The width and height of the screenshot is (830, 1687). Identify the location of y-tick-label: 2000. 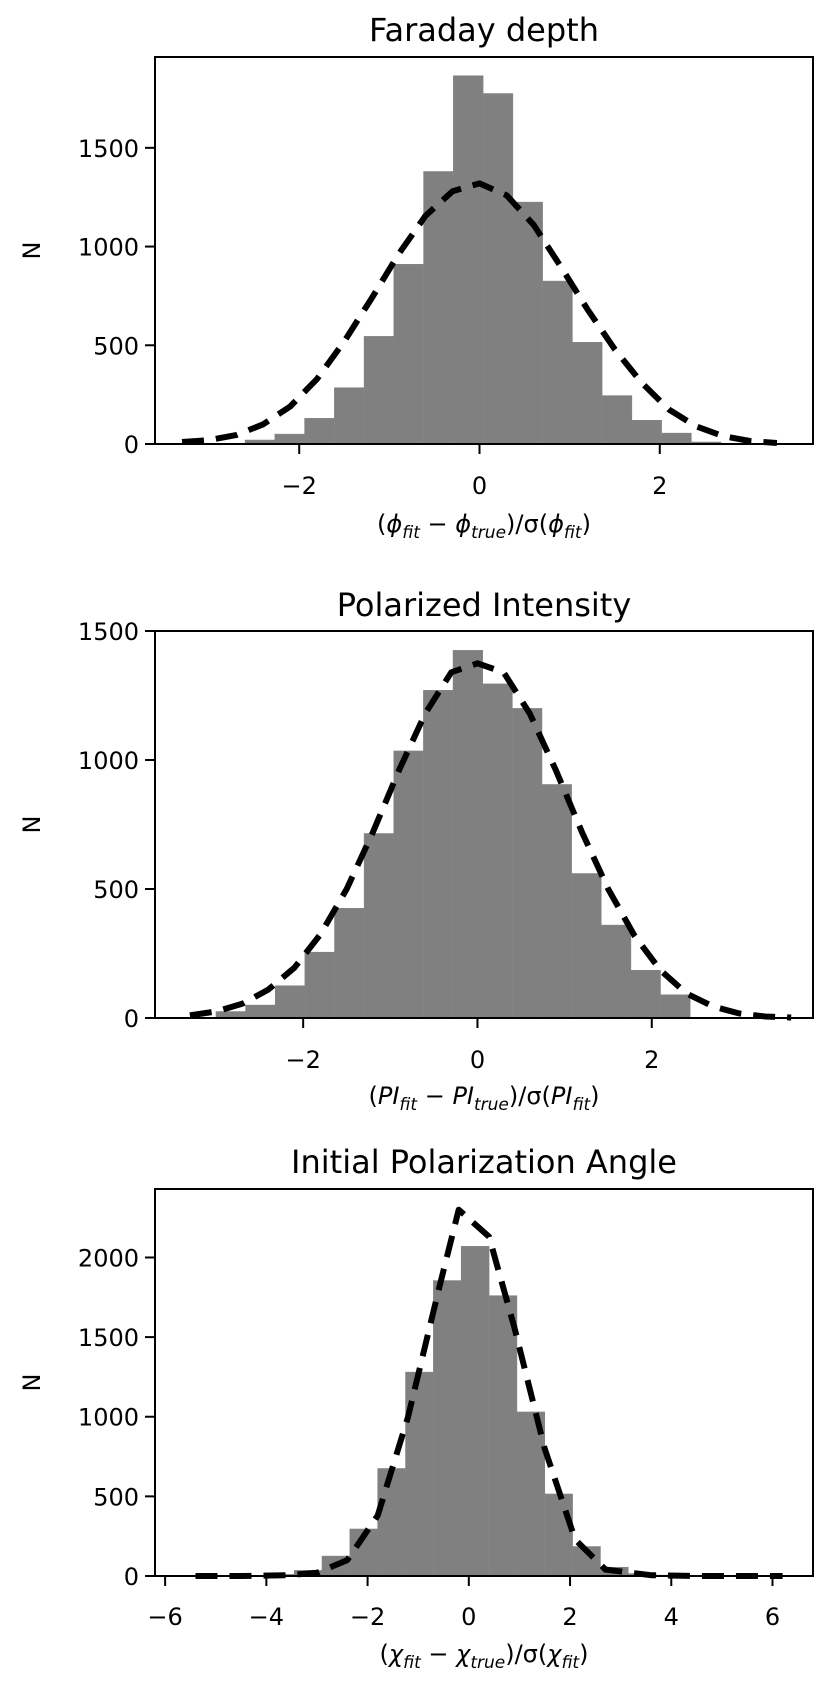
(108, 1258).